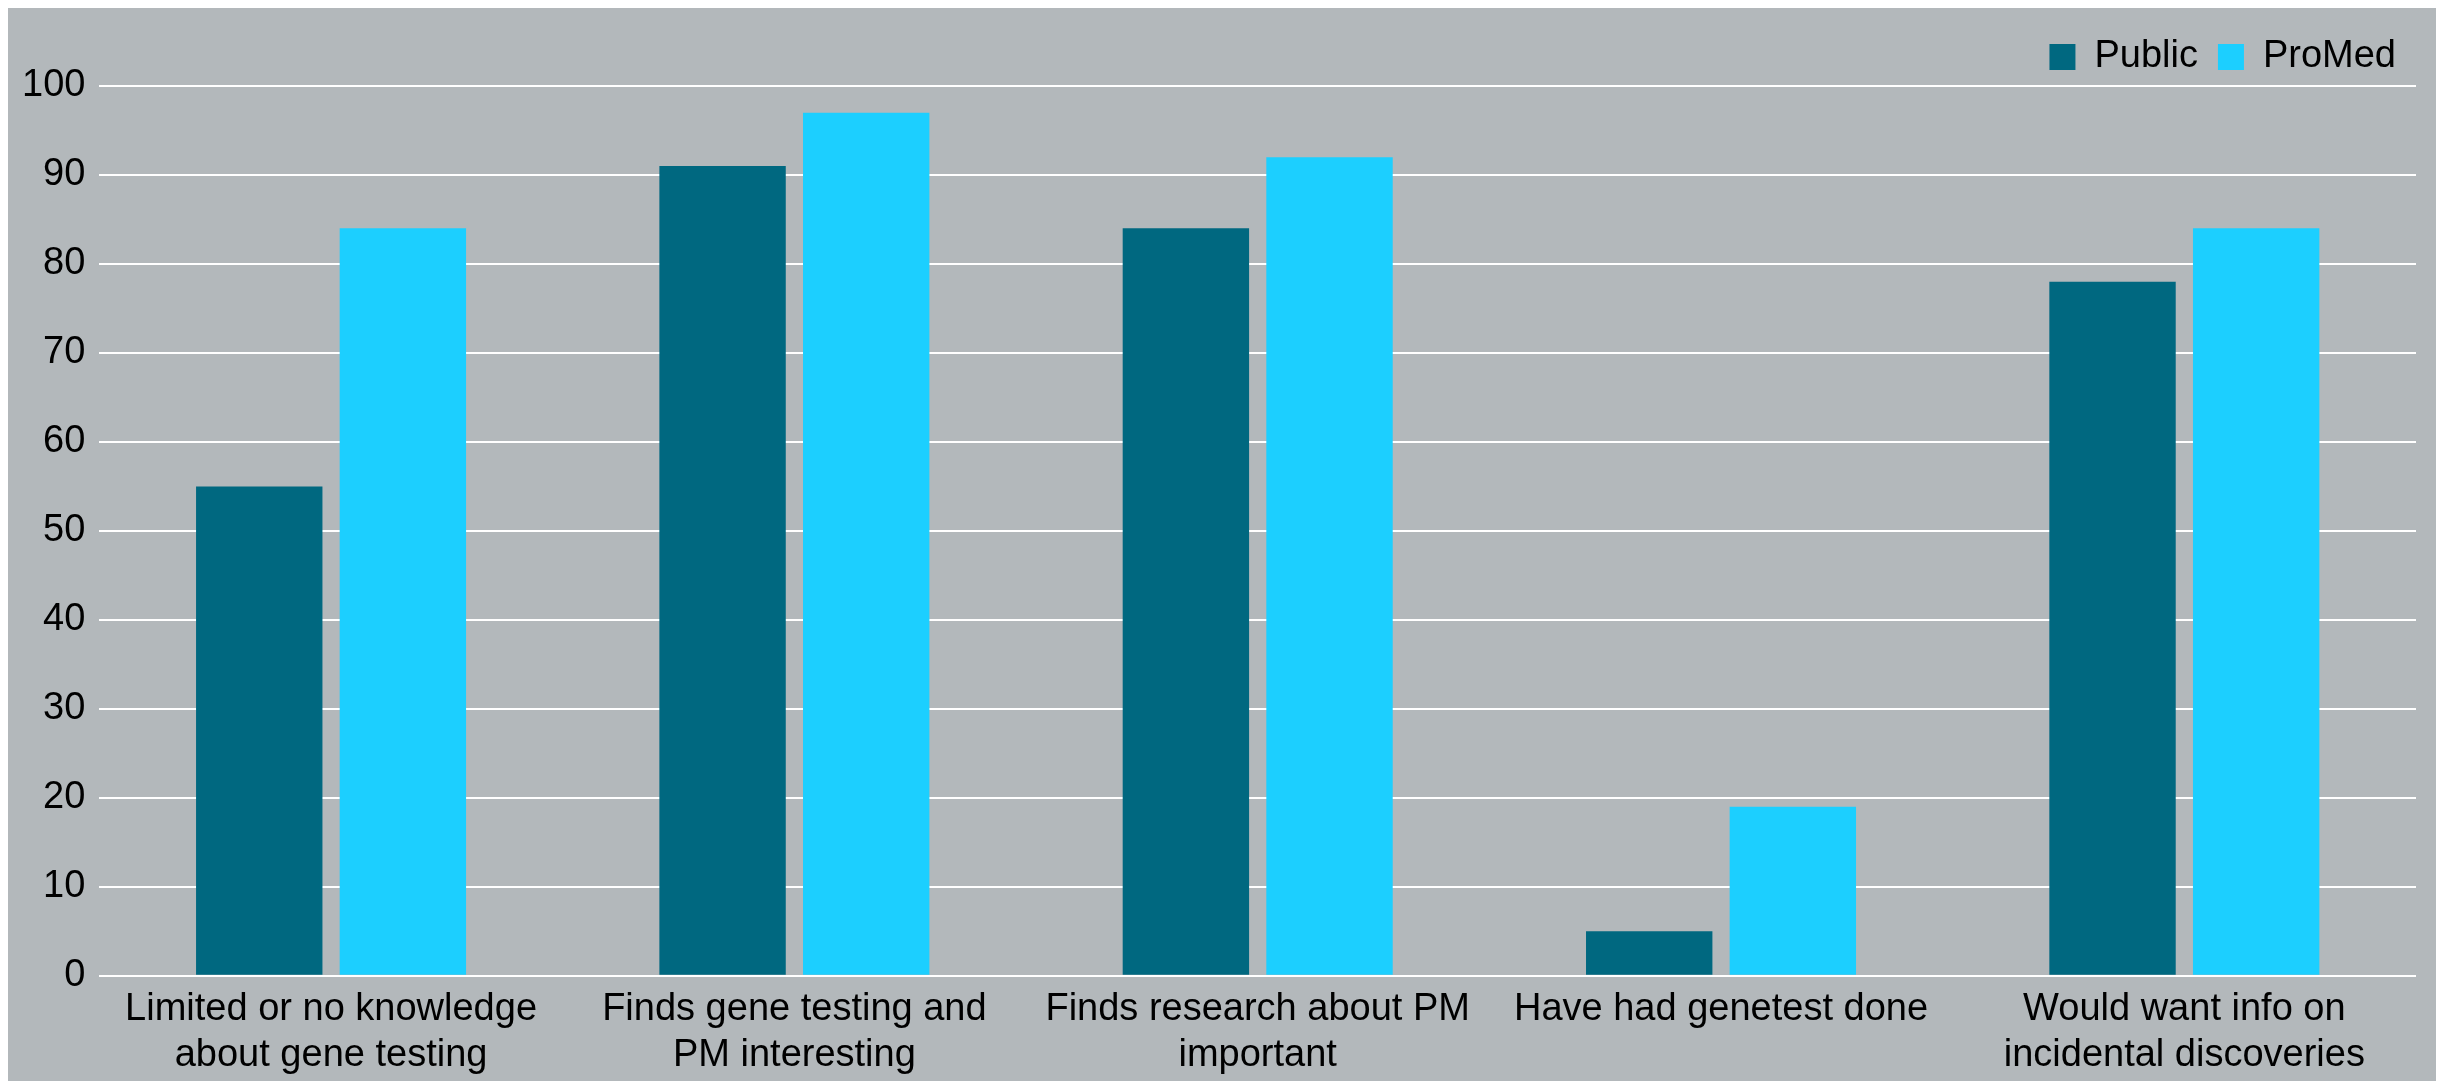  I want to click on y-tick-label: 30, so click(64, 706).